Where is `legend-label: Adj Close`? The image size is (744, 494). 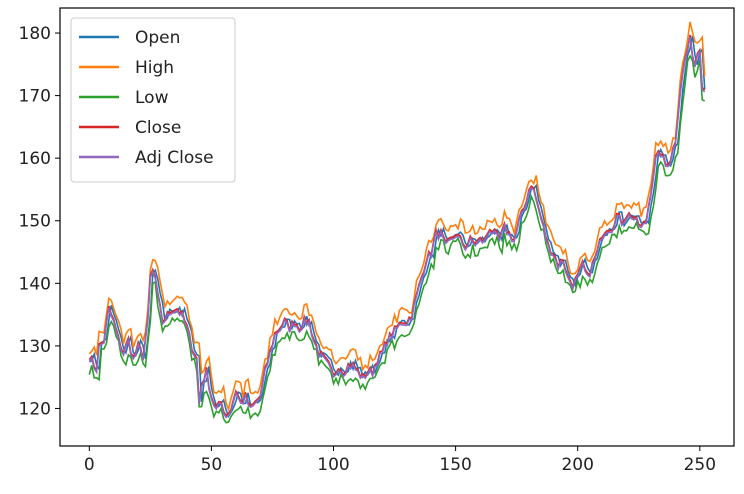 legend-label: Adj Close is located at coordinates (174, 158).